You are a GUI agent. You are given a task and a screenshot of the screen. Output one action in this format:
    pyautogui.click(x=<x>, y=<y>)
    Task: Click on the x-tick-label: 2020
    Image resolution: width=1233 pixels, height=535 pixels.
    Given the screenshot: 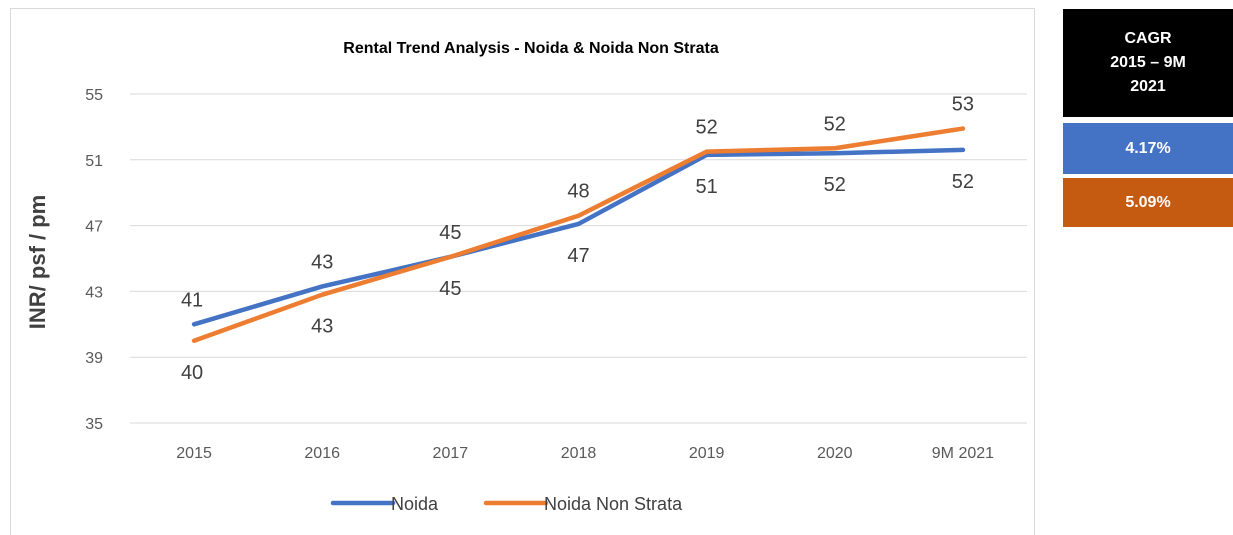 What is the action you would take?
    pyautogui.click(x=835, y=453)
    